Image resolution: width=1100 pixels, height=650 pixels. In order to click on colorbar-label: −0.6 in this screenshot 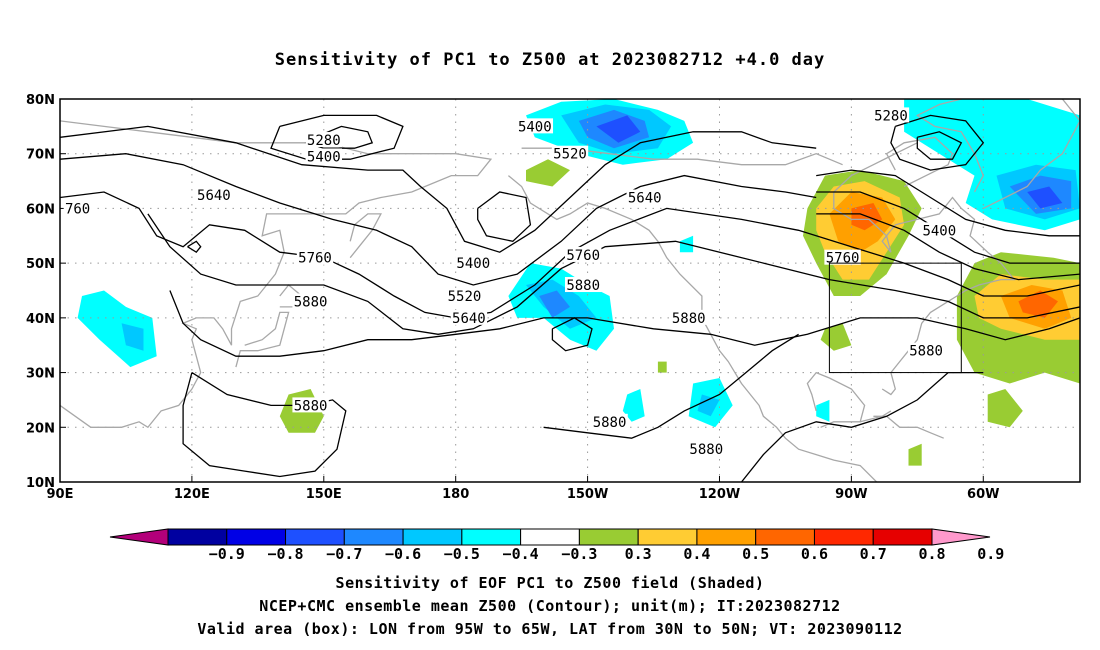, I will do `click(403, 554)`.